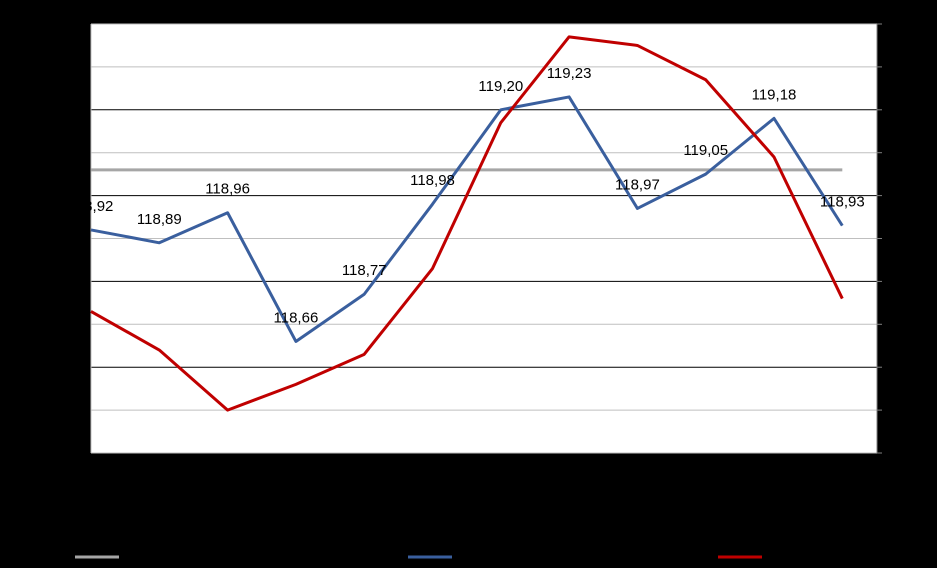 This screenshot has height=568, width=937. What do you see at coordinates (774, 94) in the screenshot?
I see `data-label: 119,18` at bounding box center [774, 94].